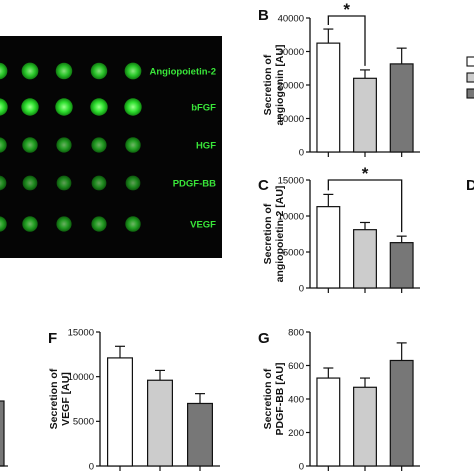  I want to click on partial-bar, so click(2, 433).